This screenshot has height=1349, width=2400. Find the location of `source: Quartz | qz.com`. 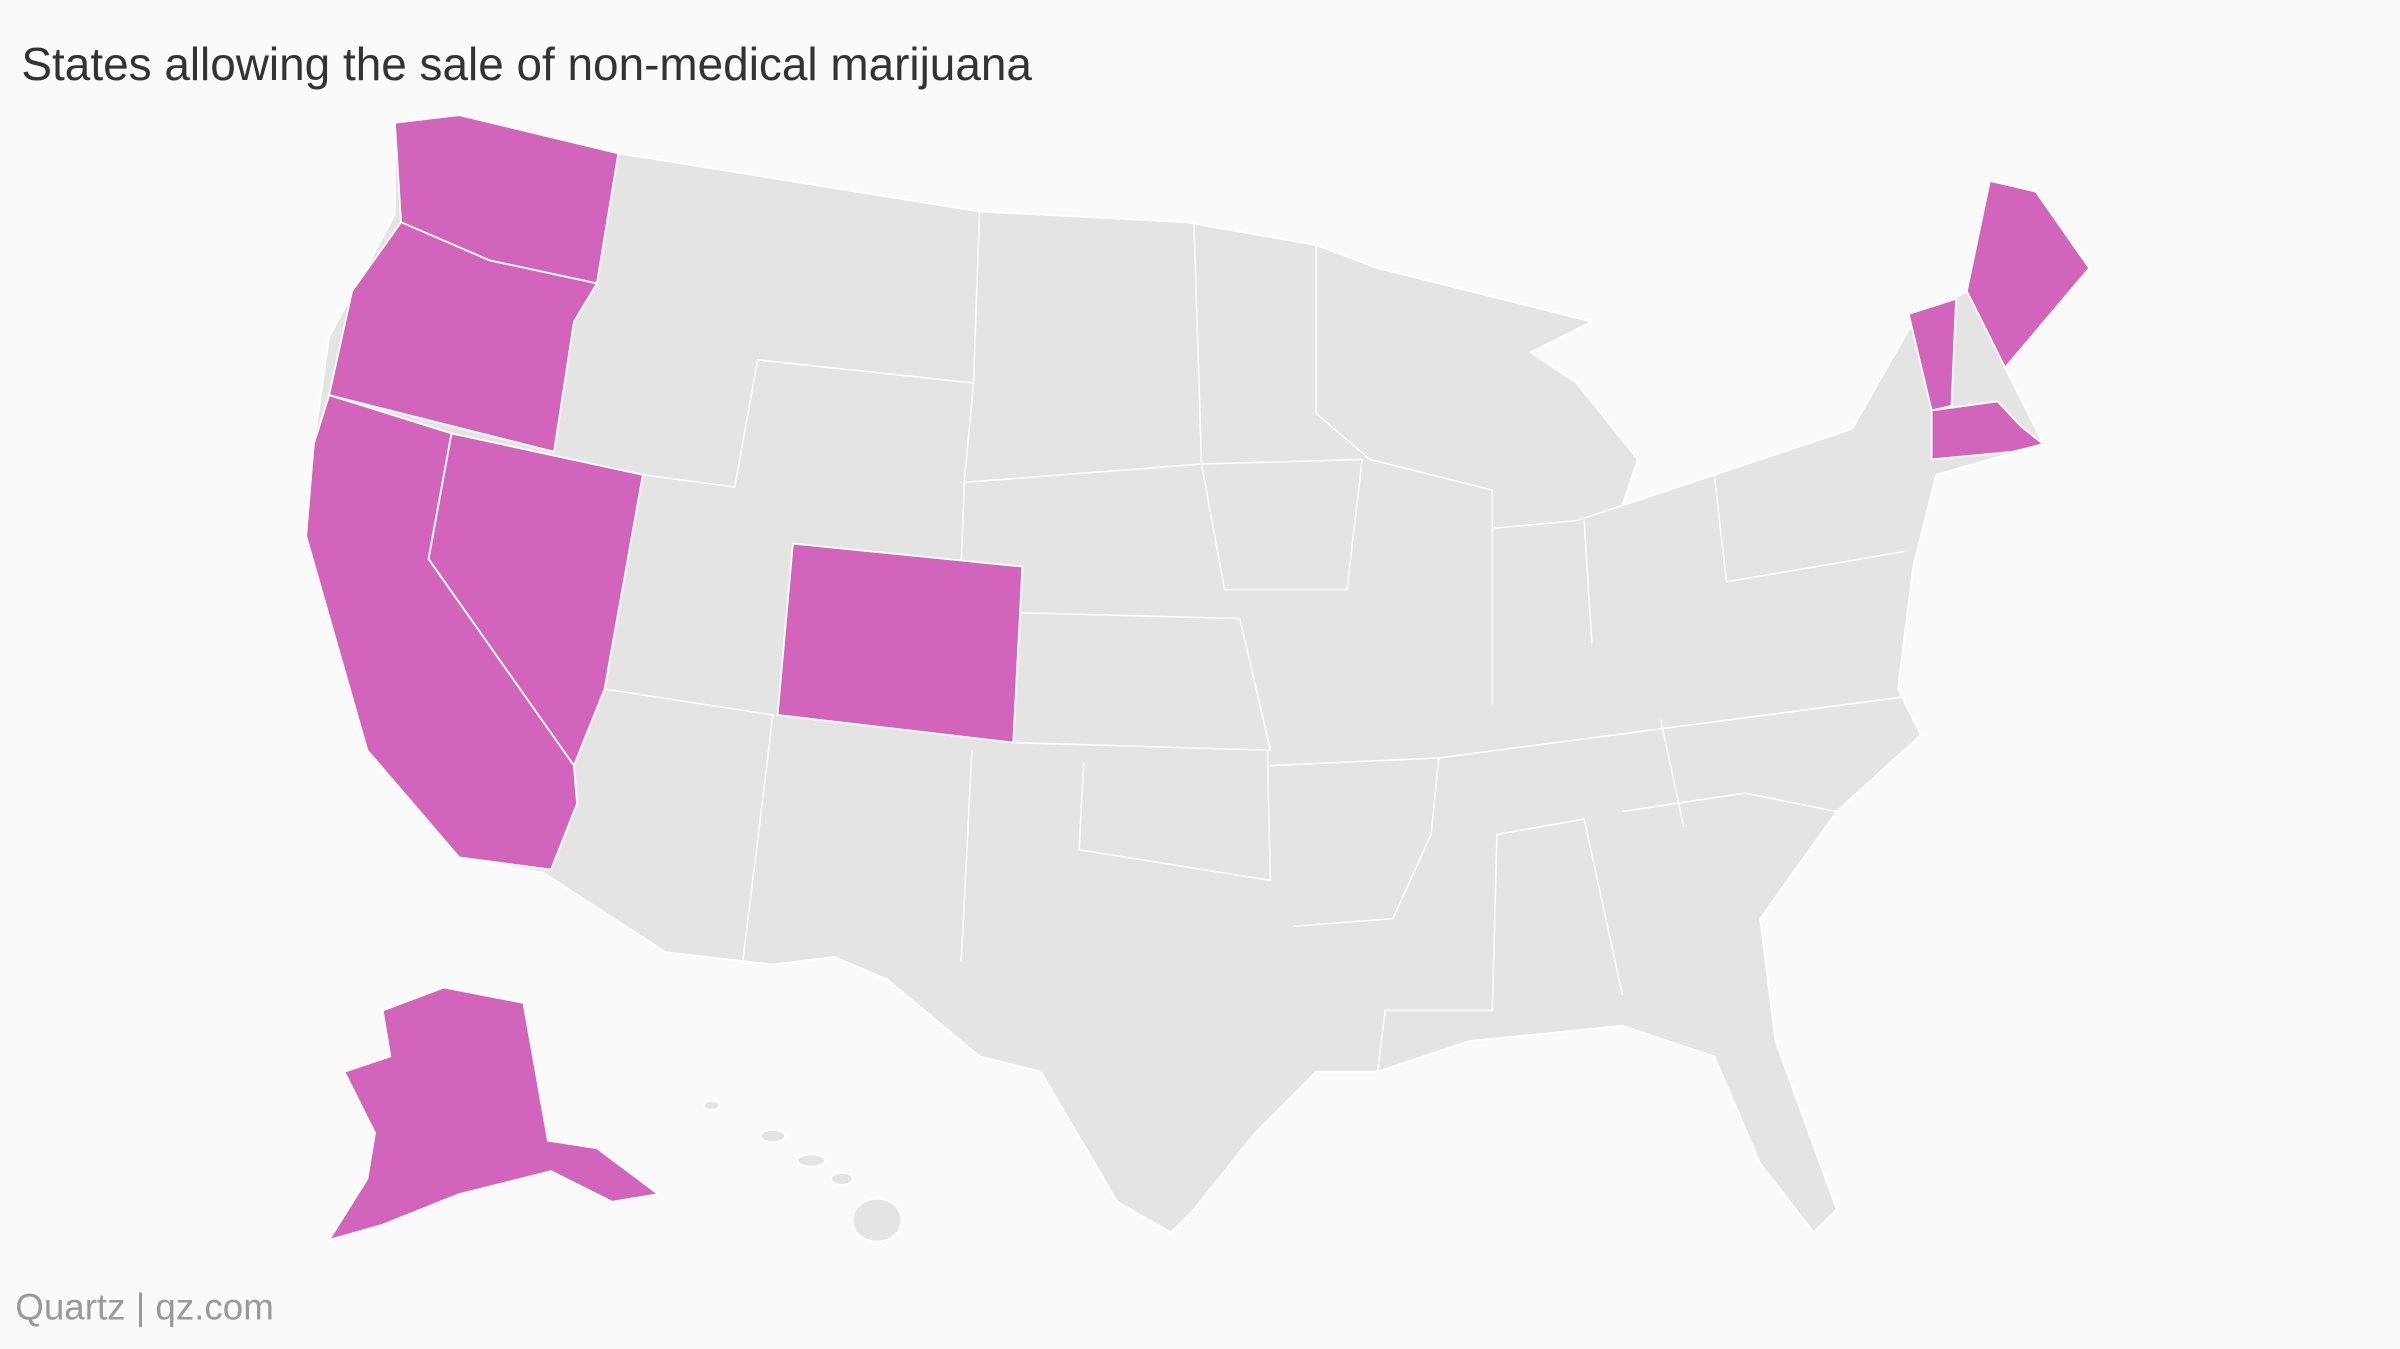

source: Quartz | qz.com is located at coordinates (144, 1307).